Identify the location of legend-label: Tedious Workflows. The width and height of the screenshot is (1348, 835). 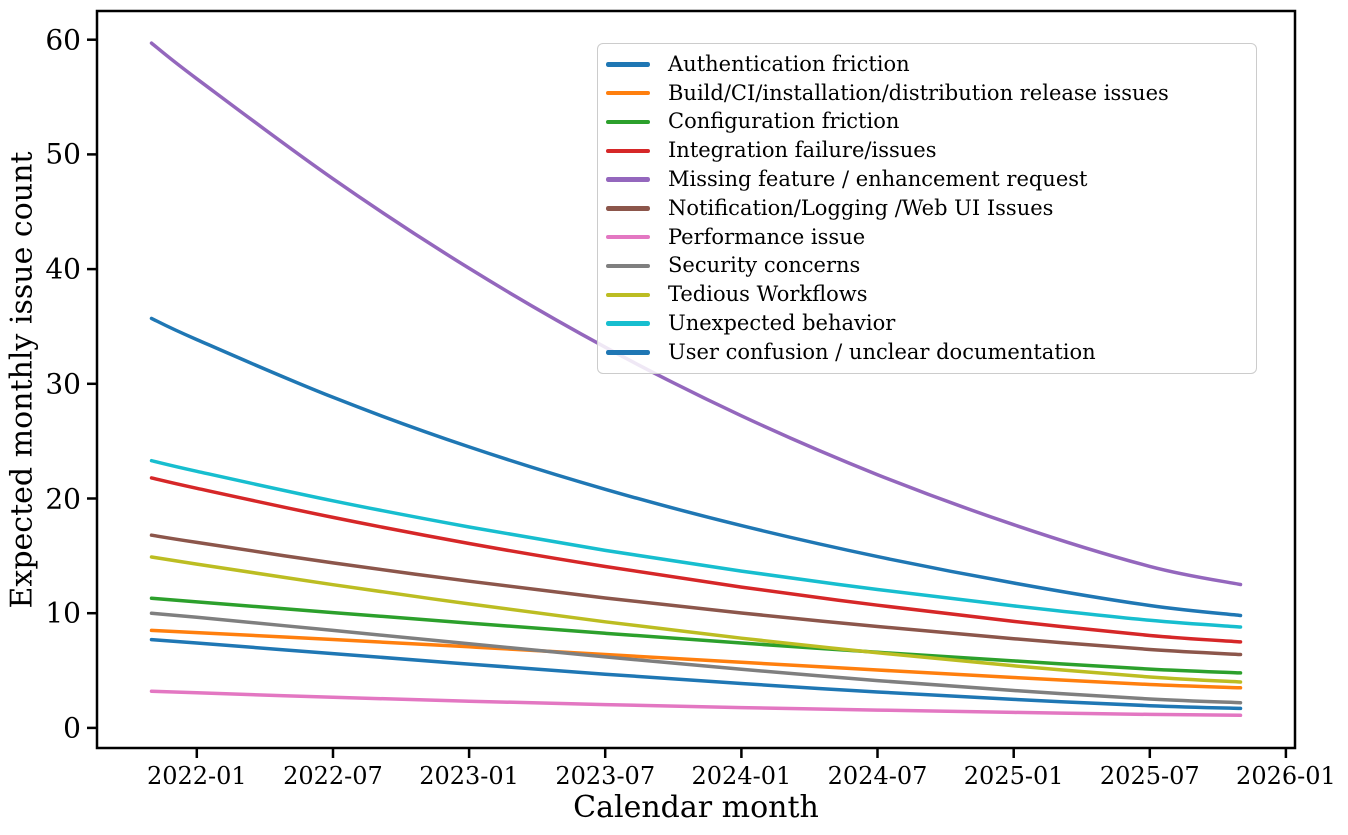
(768, 294).